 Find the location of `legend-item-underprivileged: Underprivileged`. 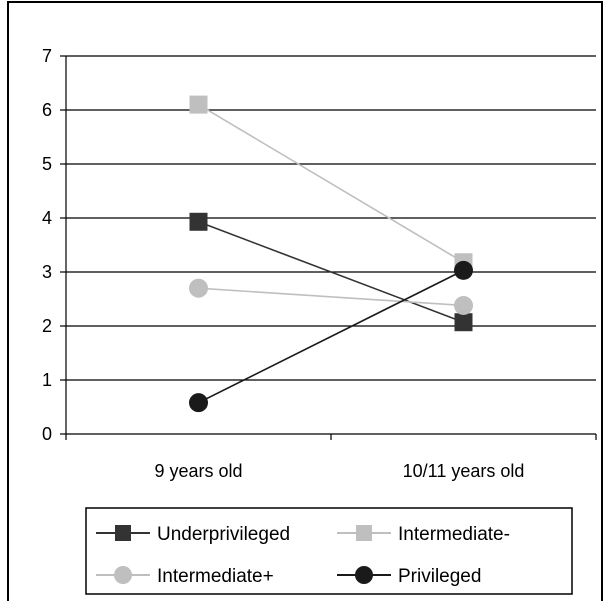

legend-item-underprivileged: Underprivileged is located at coordinates (193, 534).